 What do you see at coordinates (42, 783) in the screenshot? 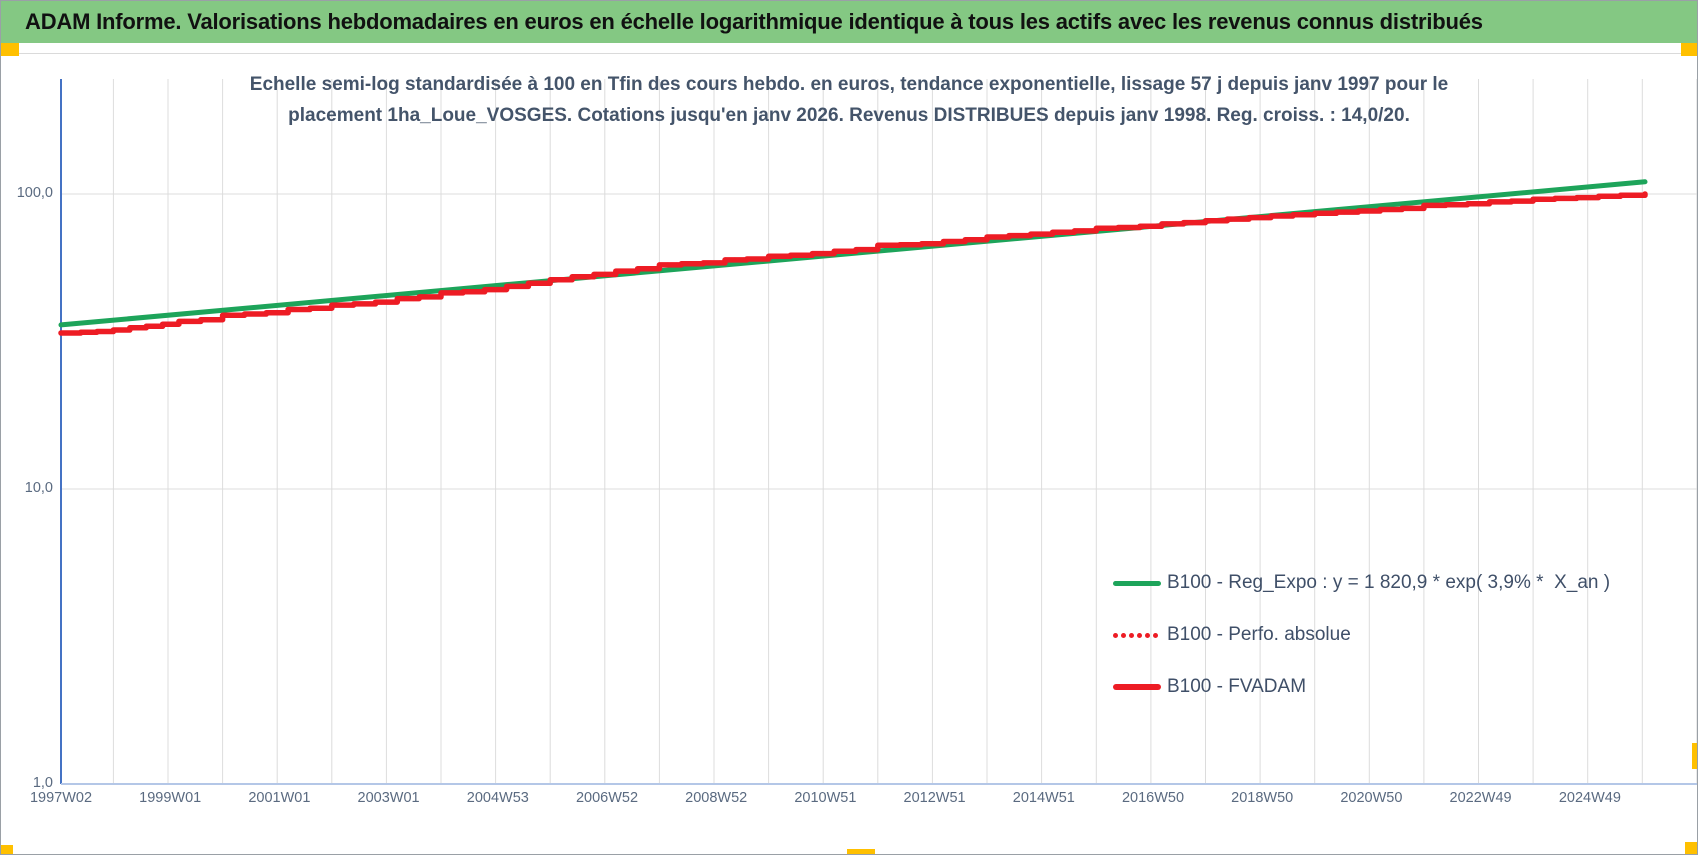
I see `y-tick-label-1: 1,0` at bounding box center [42, 783].